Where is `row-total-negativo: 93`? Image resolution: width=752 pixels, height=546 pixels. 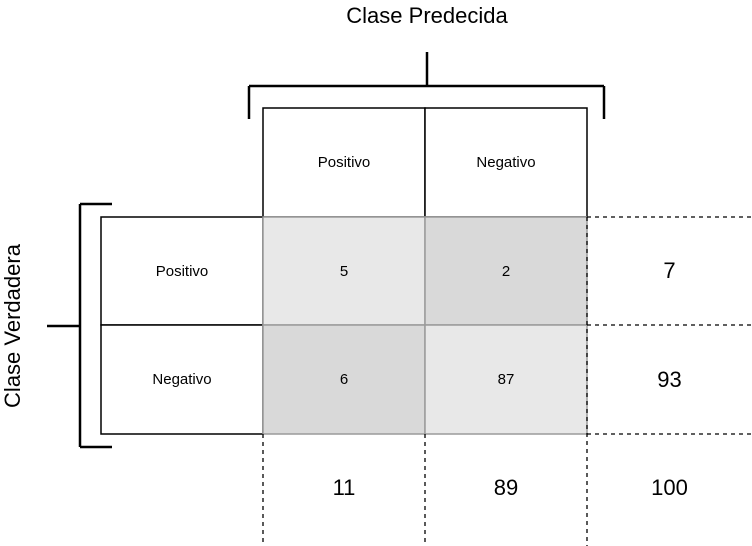 row-total-negativo: 93 is located at coordinates (669, 379).